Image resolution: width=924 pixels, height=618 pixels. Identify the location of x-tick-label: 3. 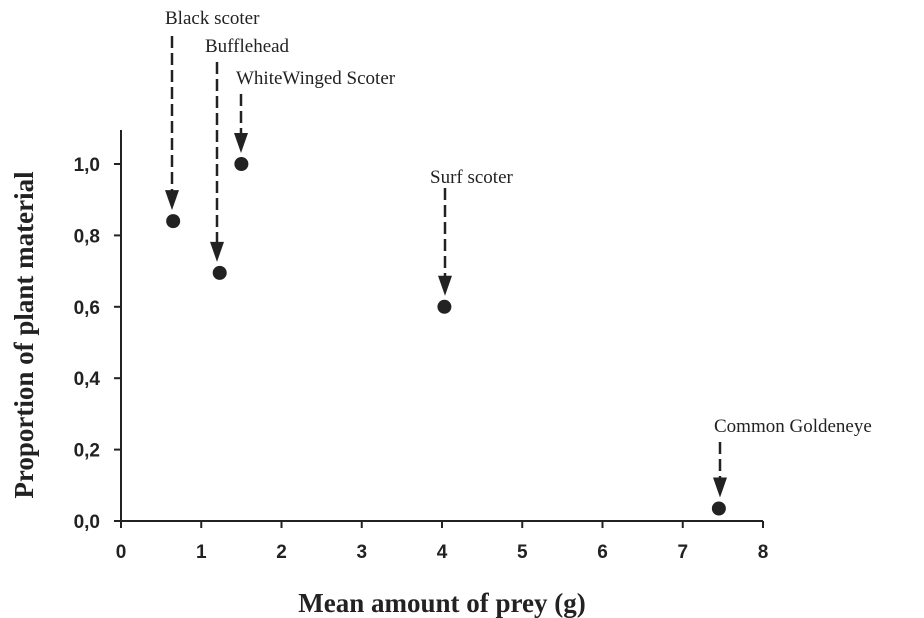
(361, 552).